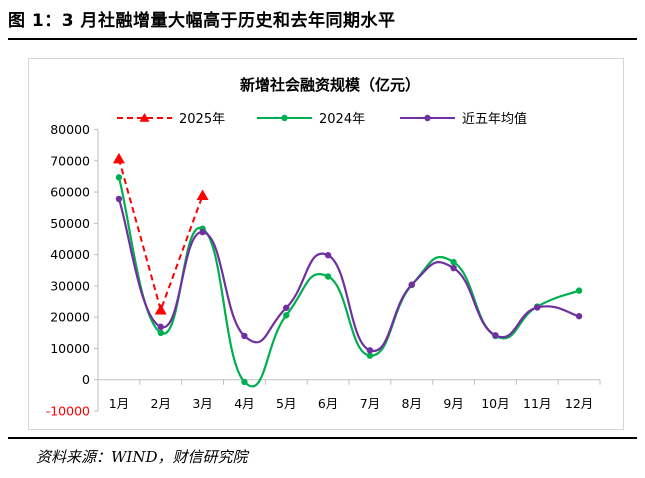 This screenshot has height=478, width=645. Describe the element at coordinates (494, 119) in the screenshot. I see `legend-label: 近五年均值` at that location.